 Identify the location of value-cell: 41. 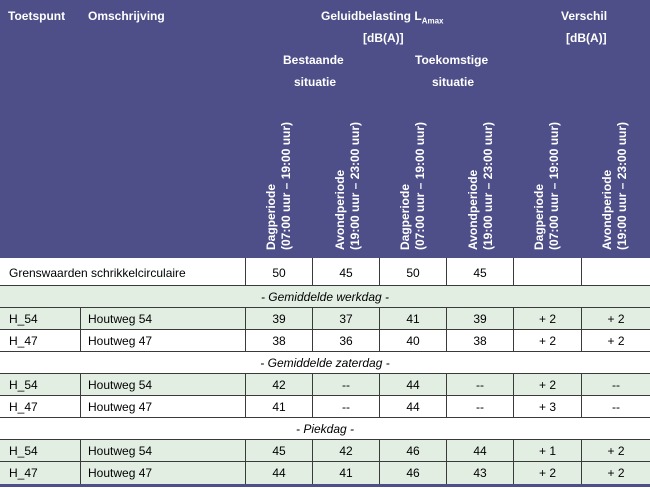
(346, 473).